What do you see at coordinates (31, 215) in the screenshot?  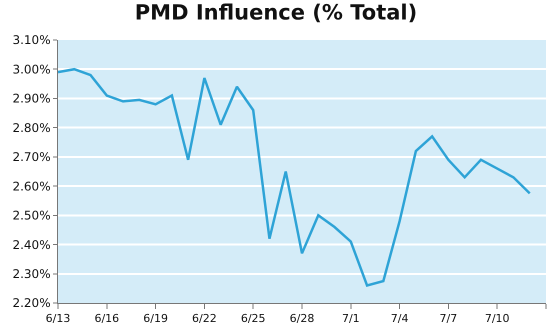 I see `y-tick-label: 2.50%` at bounding box center [31, 215].